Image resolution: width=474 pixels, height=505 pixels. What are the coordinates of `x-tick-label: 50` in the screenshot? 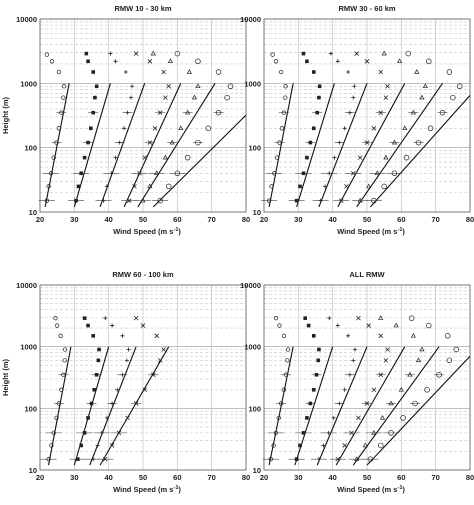 It's located at (143, 219).